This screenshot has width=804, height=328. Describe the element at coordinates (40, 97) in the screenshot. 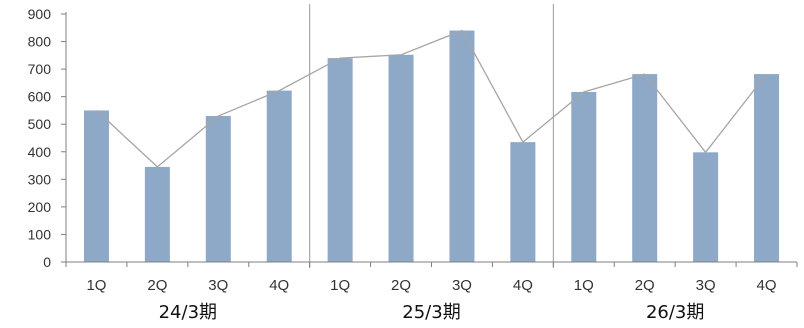

I see `y-tick-label: 600` at that location.